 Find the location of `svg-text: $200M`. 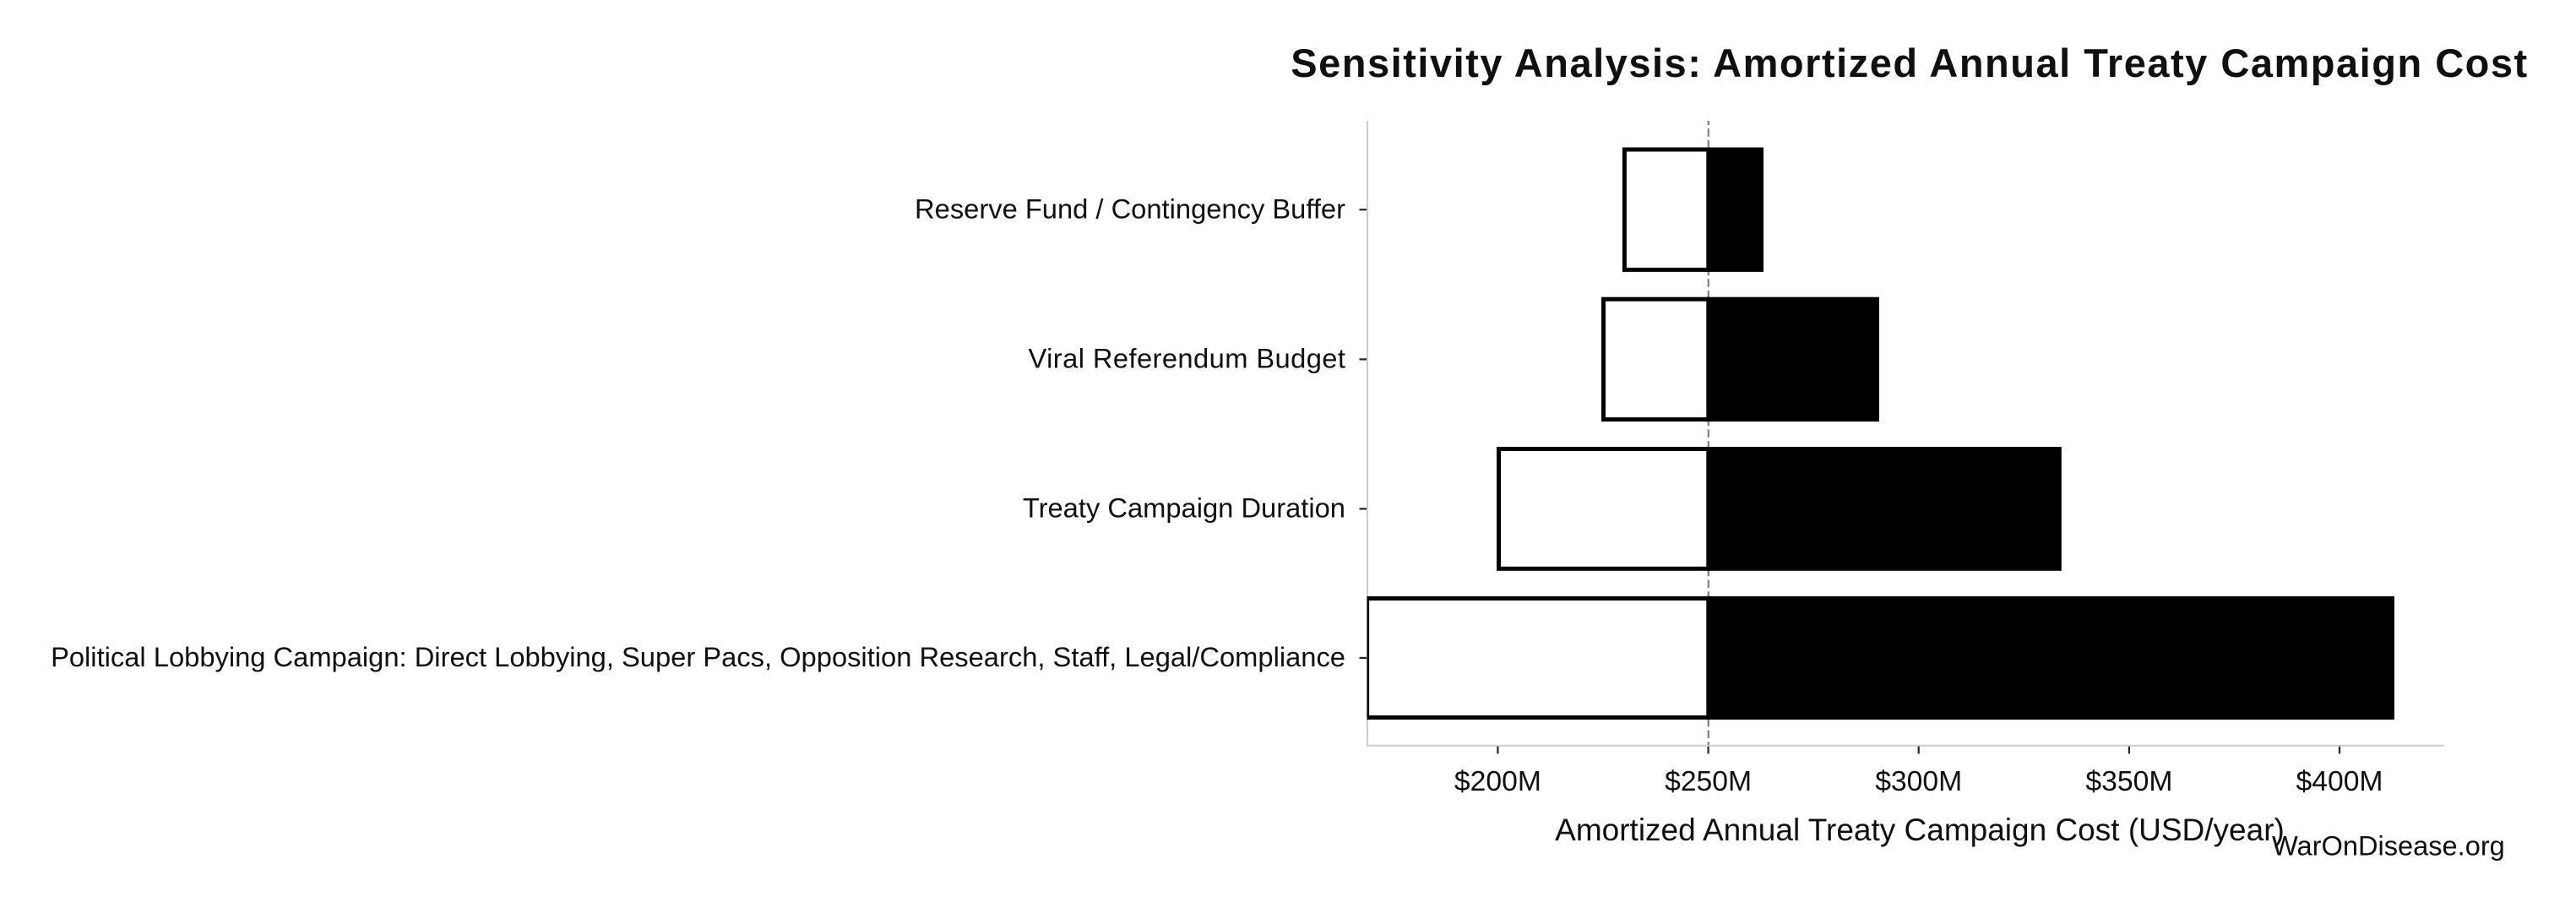

svg-text: $200M is located at coordinates (1497, 781).